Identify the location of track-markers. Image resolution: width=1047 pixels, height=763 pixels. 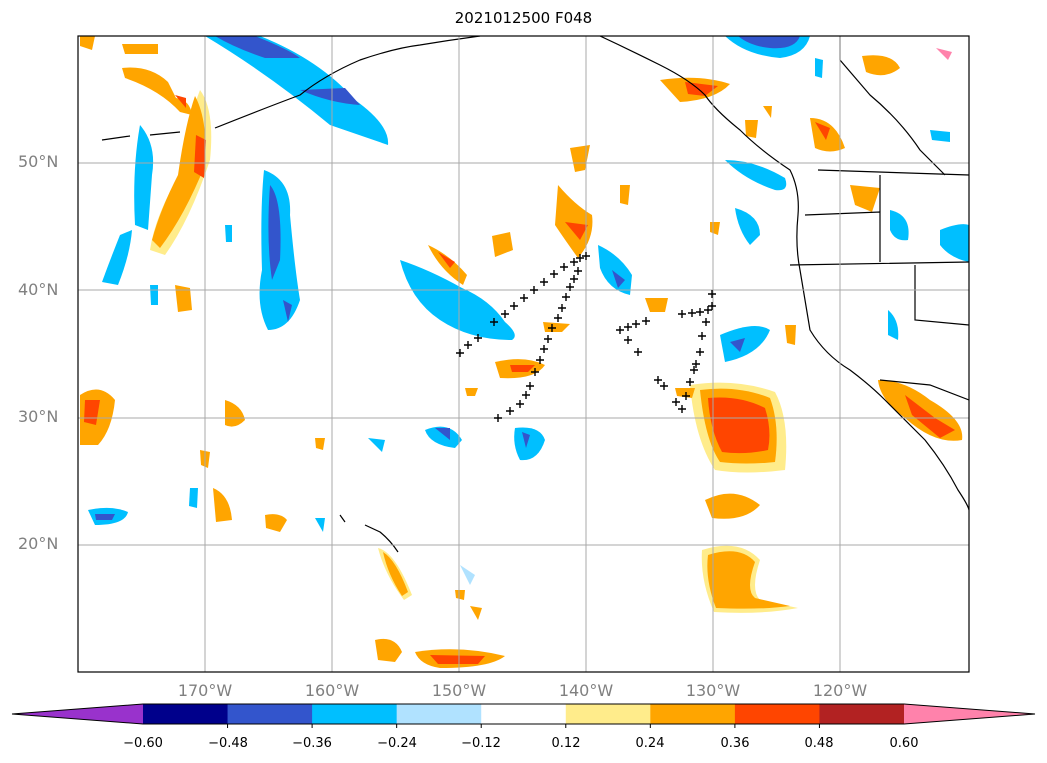
(586, 337).